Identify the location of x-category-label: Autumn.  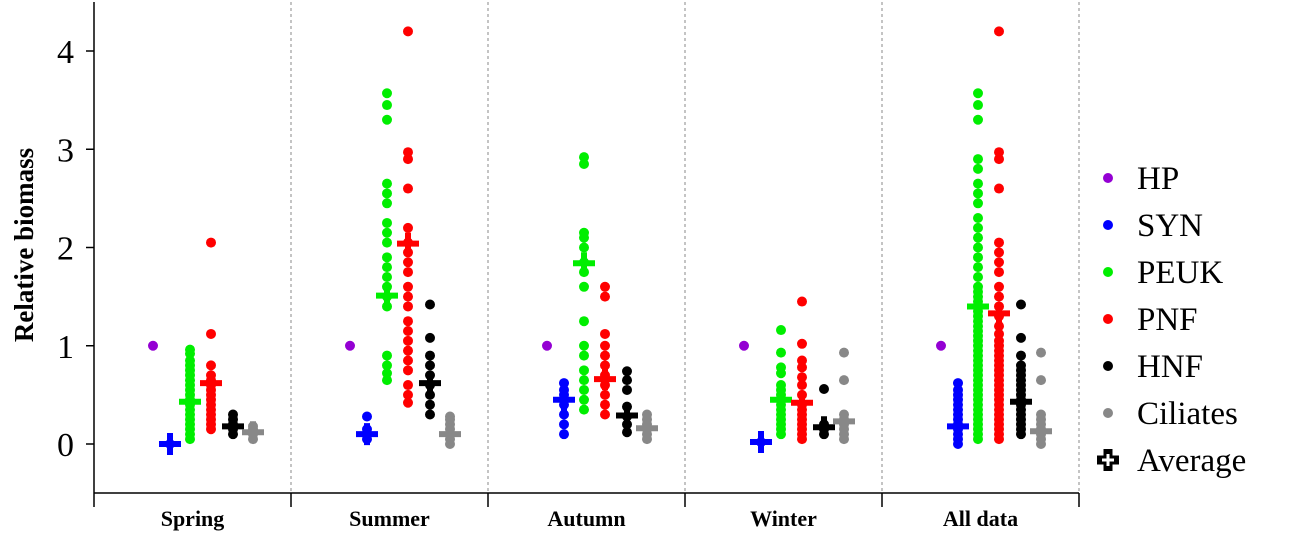
(586, 518).